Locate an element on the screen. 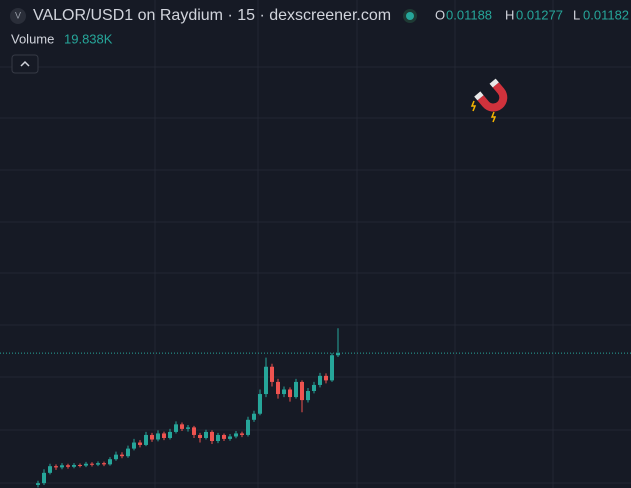  volume-value: 19.838K is located at coordinates (88, 38).